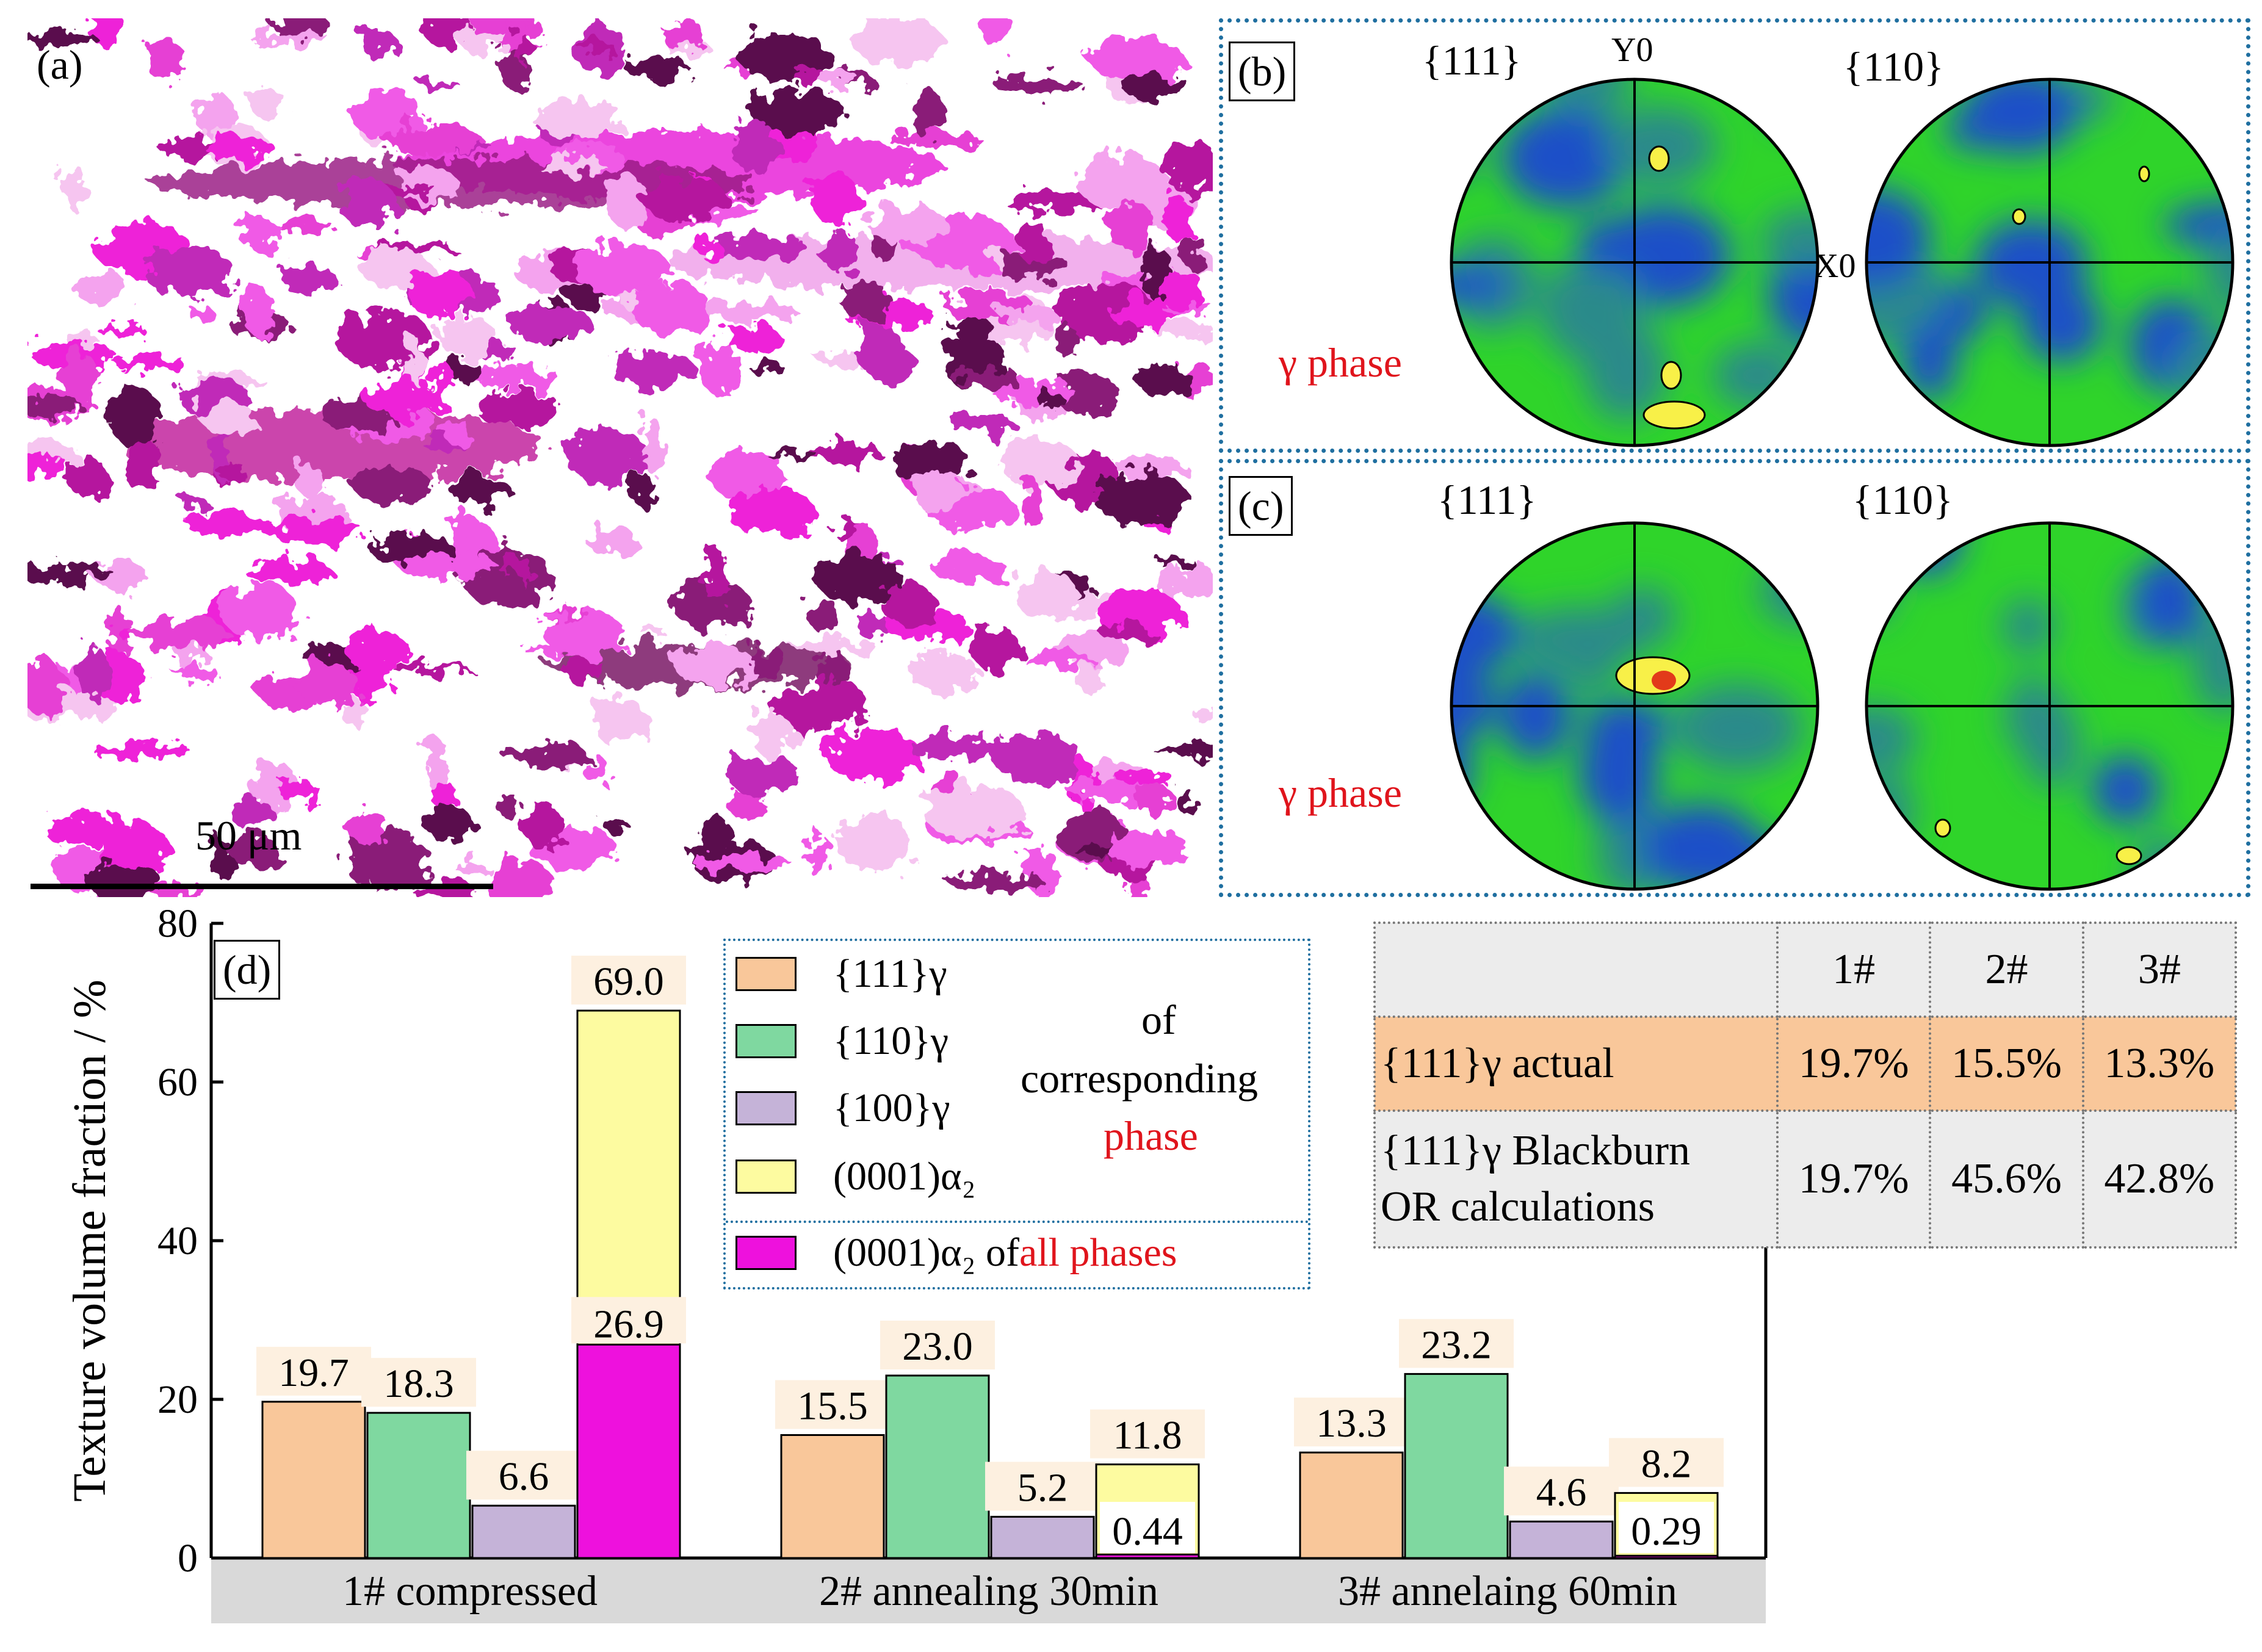  I want to click on y-tick-label: 40, so click(177, 1241).